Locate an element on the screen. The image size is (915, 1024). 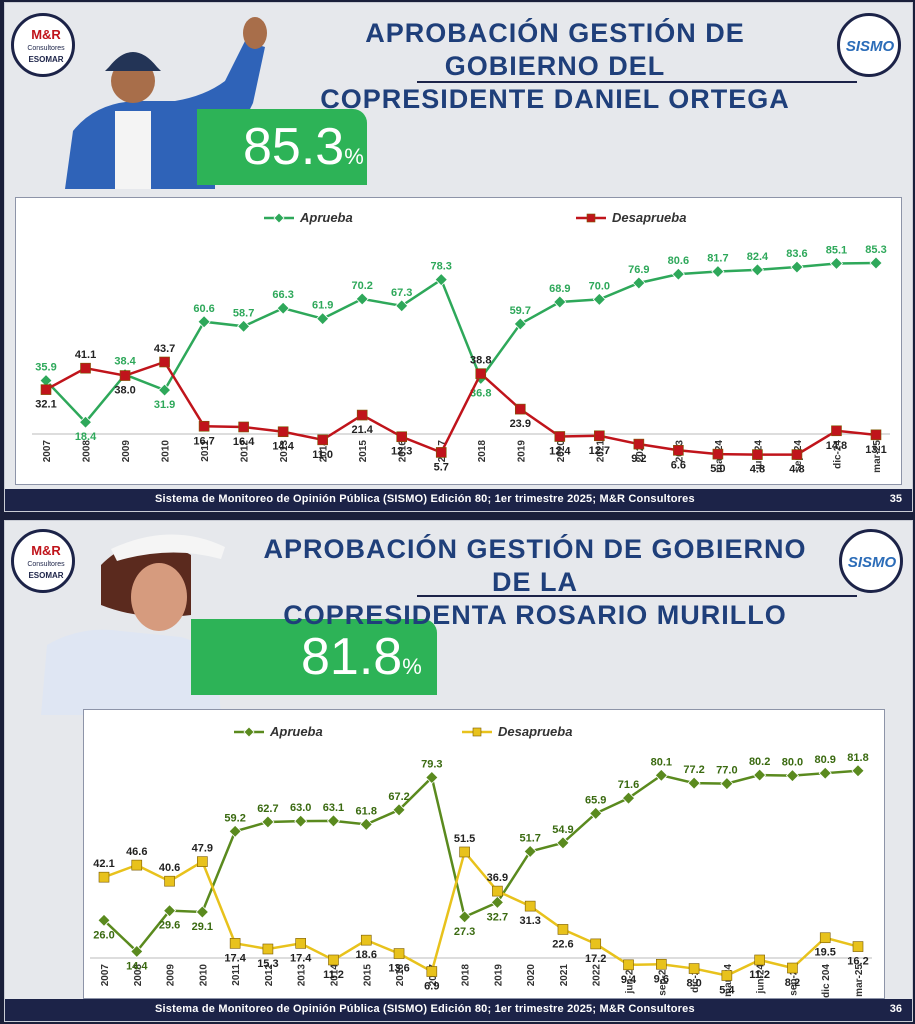
x-tick-label: dic-23 is located at coordinates (695, 978).